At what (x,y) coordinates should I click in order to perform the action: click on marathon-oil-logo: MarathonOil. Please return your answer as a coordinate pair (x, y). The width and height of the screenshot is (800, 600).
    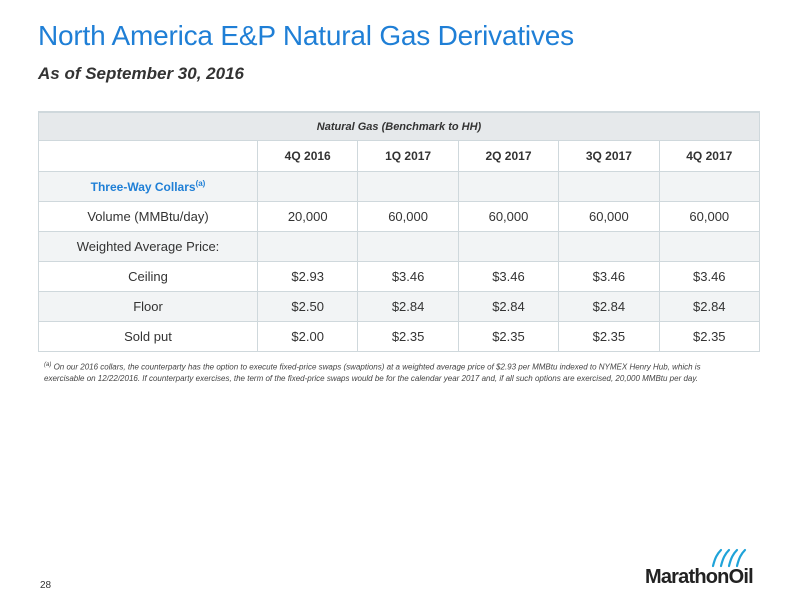
    Looking at the image, I should click on (705, 568).